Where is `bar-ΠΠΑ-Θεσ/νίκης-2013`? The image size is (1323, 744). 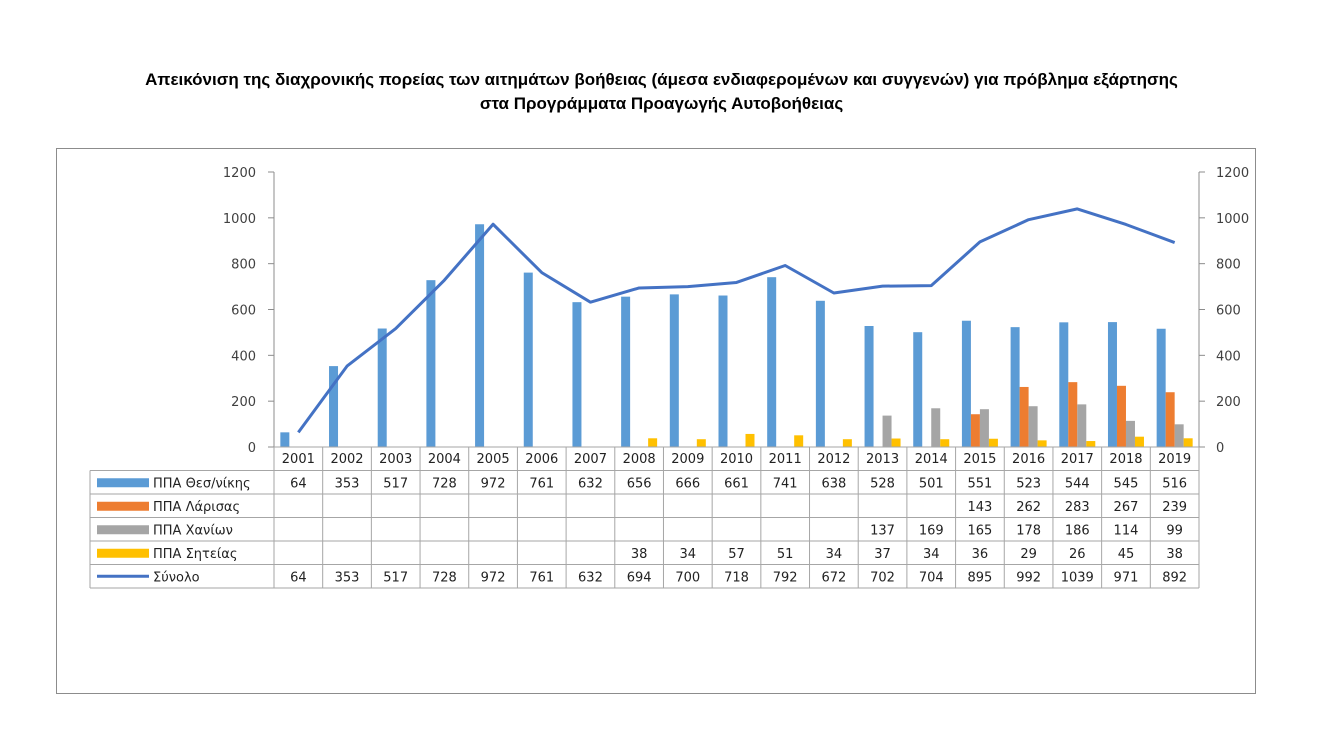
bar-ΠΠΑ-Θεσ/νίκης-2013 is located at coordinates (869, 386).